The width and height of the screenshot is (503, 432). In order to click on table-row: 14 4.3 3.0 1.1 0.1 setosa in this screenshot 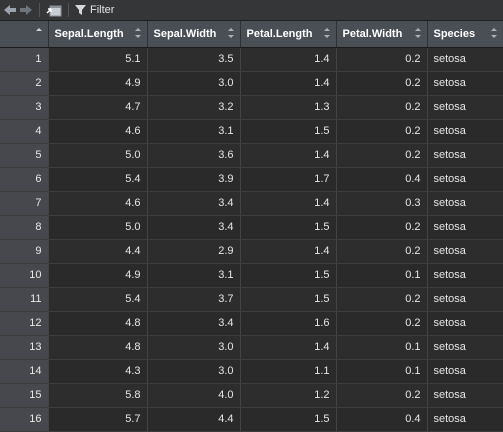, I will do `click(251, 371)`.